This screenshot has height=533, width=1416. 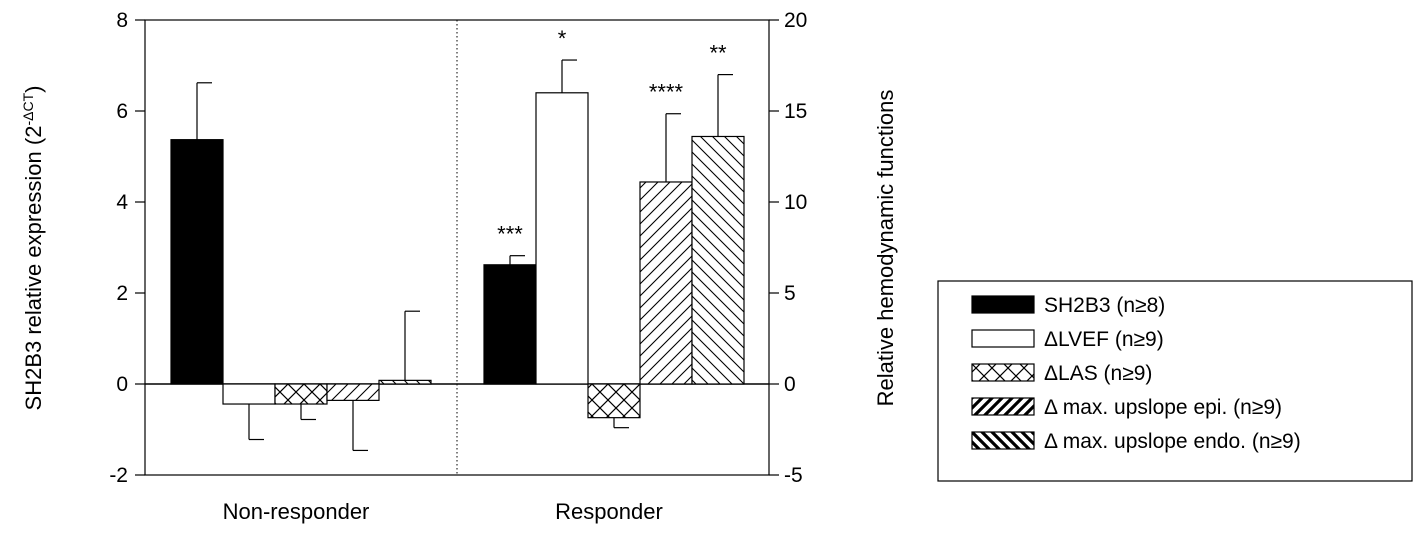 I want to click on legend-label: ΔLAS (n≥9), so click(x=1098, y=373).